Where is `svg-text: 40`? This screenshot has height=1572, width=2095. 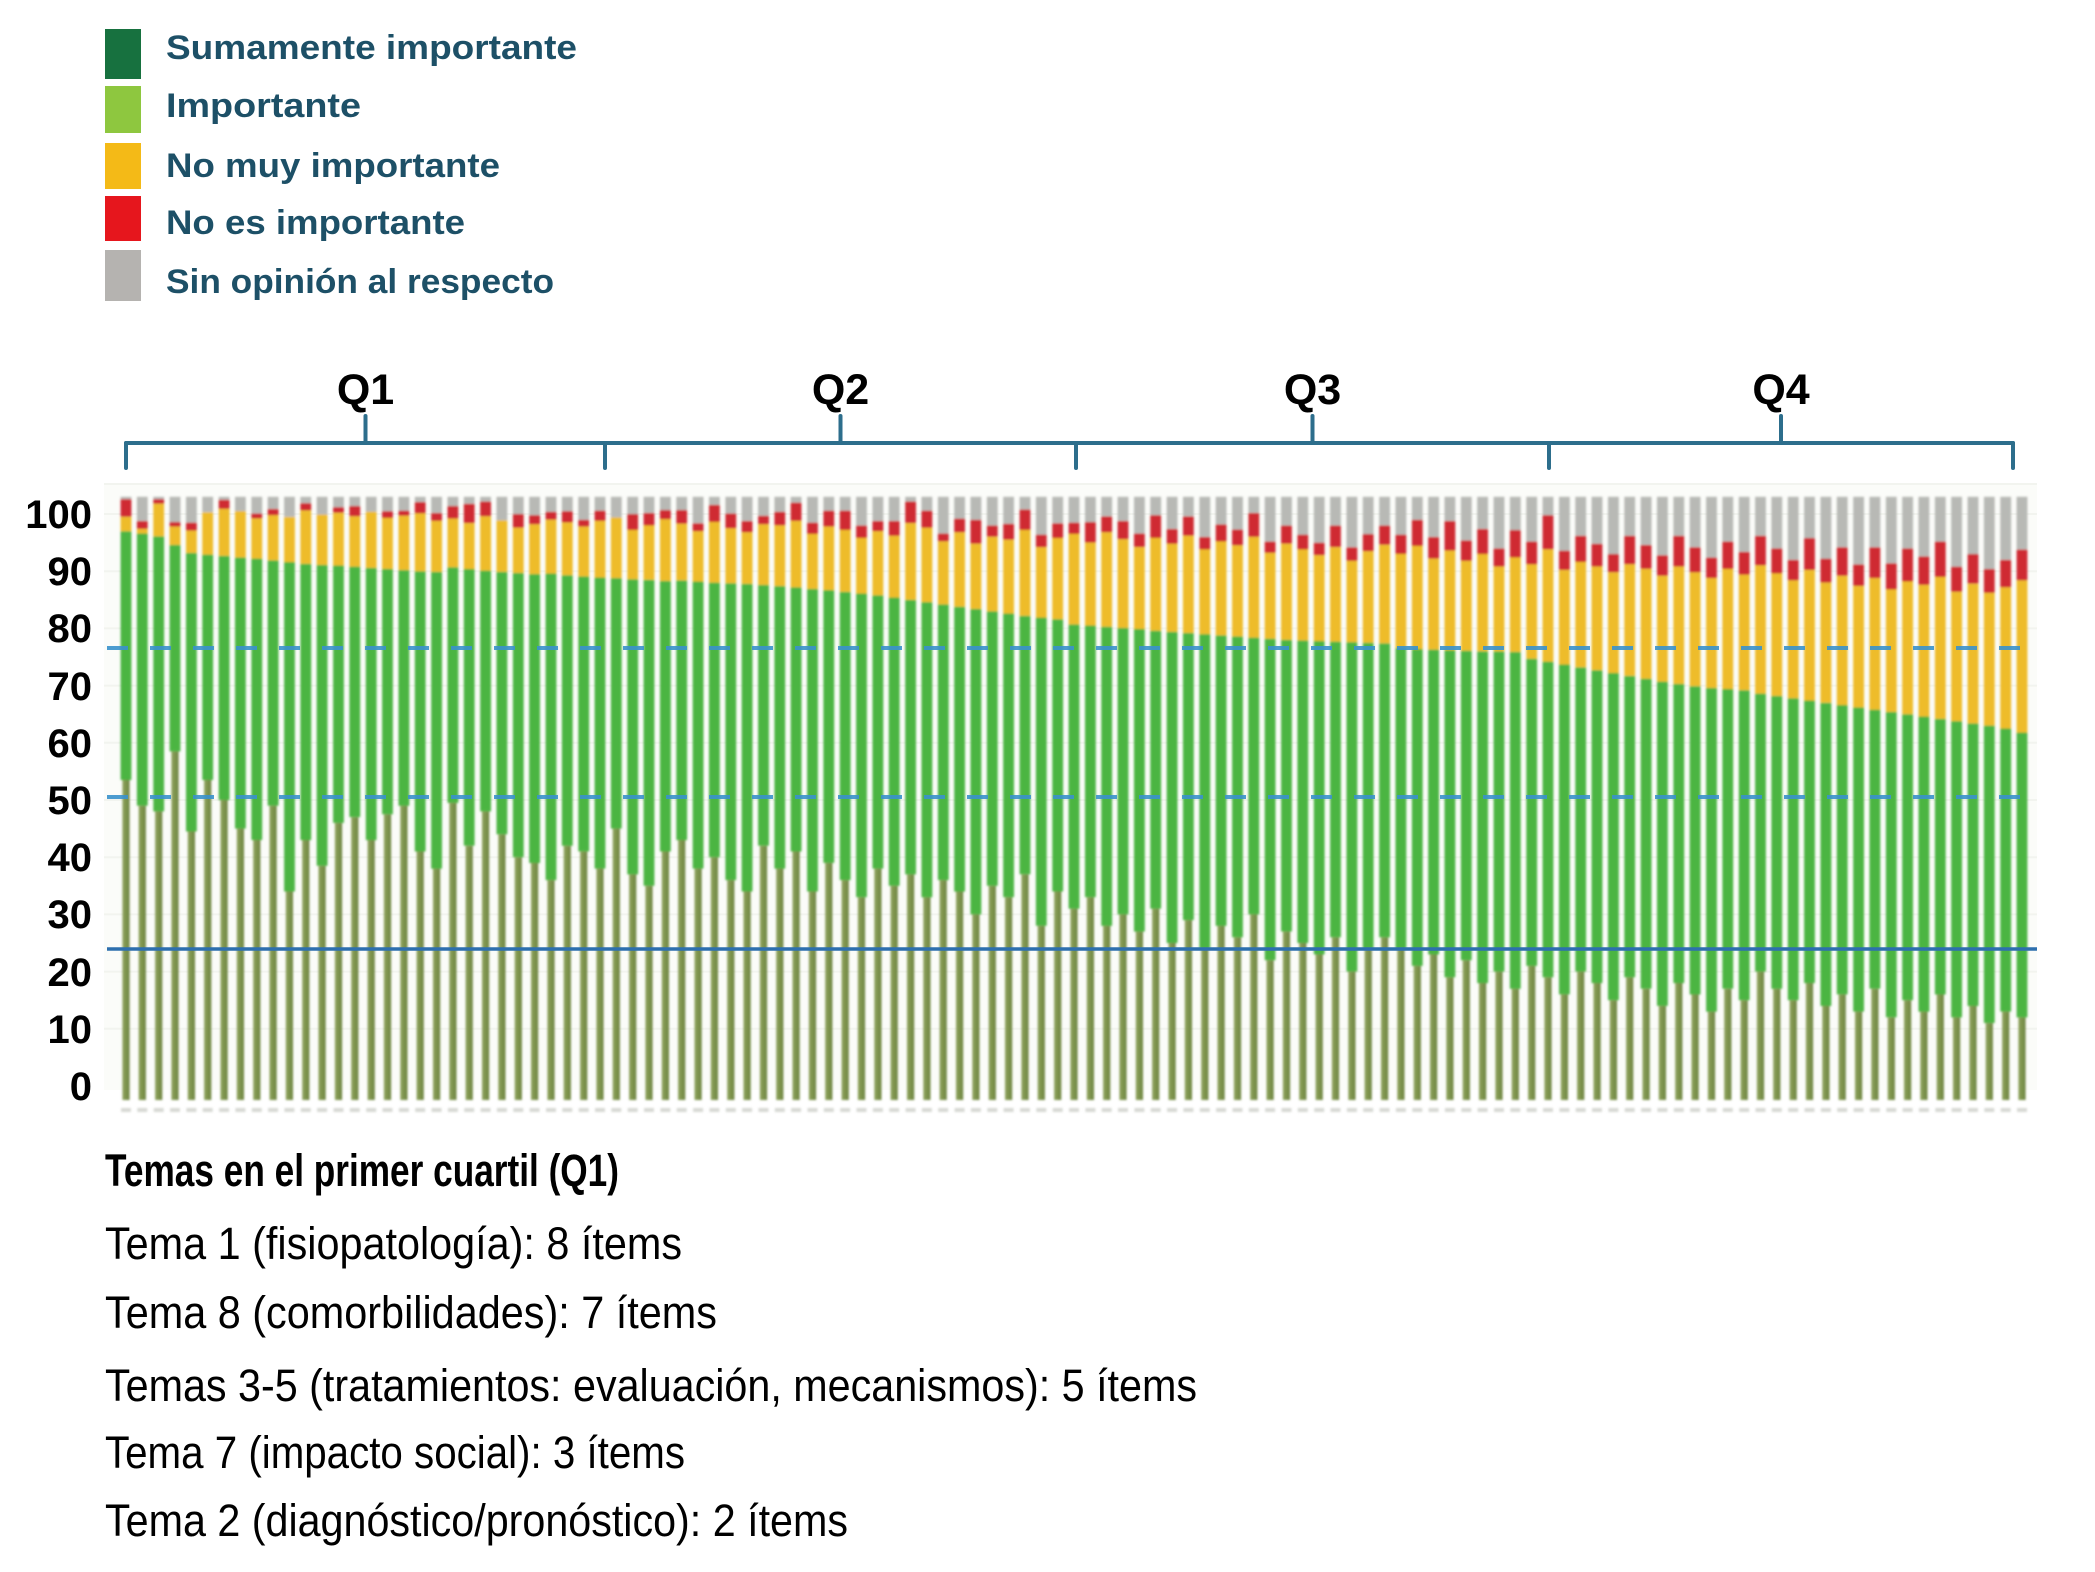 svg-text: 40 is located at coordinates (70, 858).